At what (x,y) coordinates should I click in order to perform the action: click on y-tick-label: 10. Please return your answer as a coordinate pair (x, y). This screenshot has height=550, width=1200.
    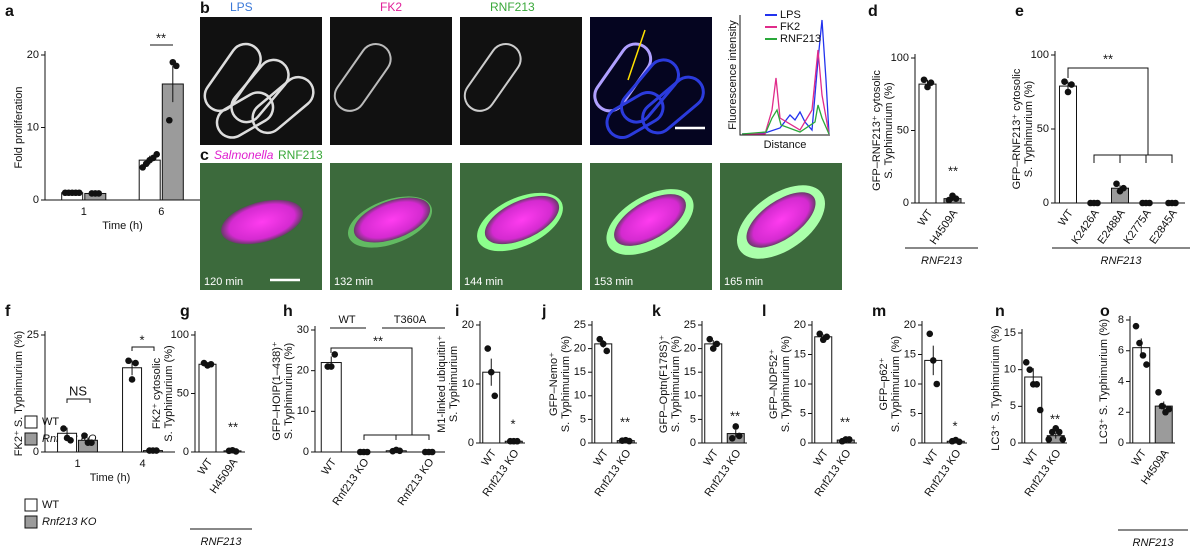
    Looking at the image, I should click on (580, 396).